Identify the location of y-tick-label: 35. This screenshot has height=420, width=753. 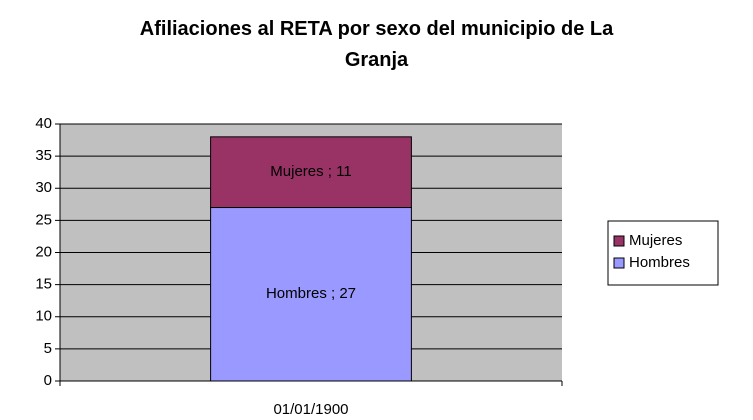
(43, 155).